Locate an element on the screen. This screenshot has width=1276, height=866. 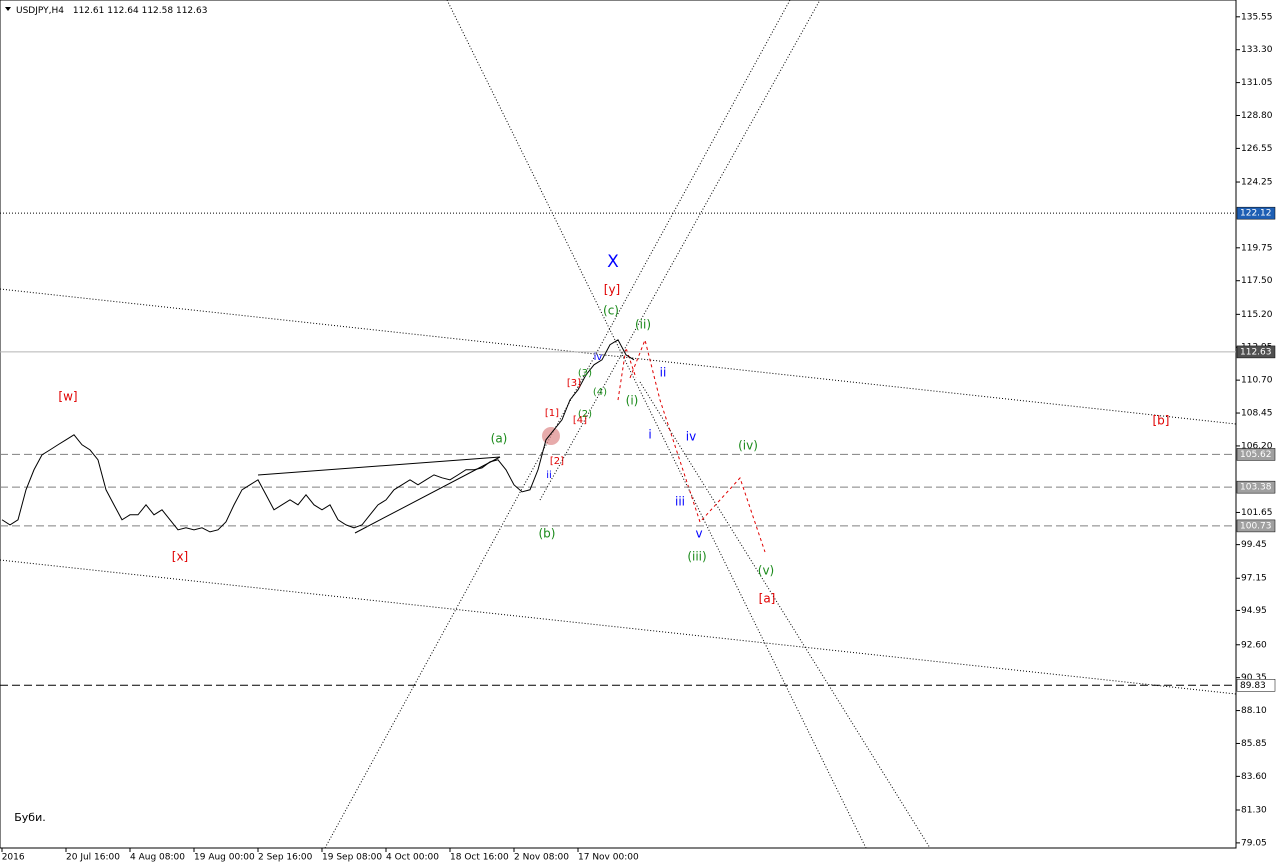
x-tick-label: 2 Sep 16:00 is located at coordinates (285, 858).